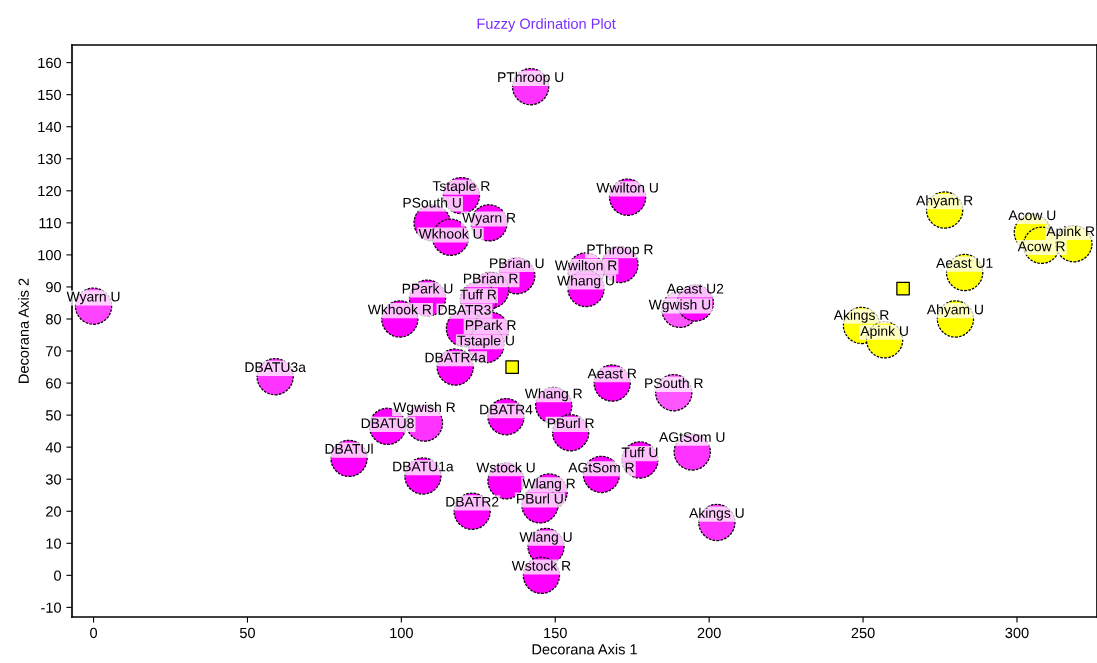  Describe the element at coordinates (716, 514) in the screenshot. I see `annotation: Akings U` at that location.